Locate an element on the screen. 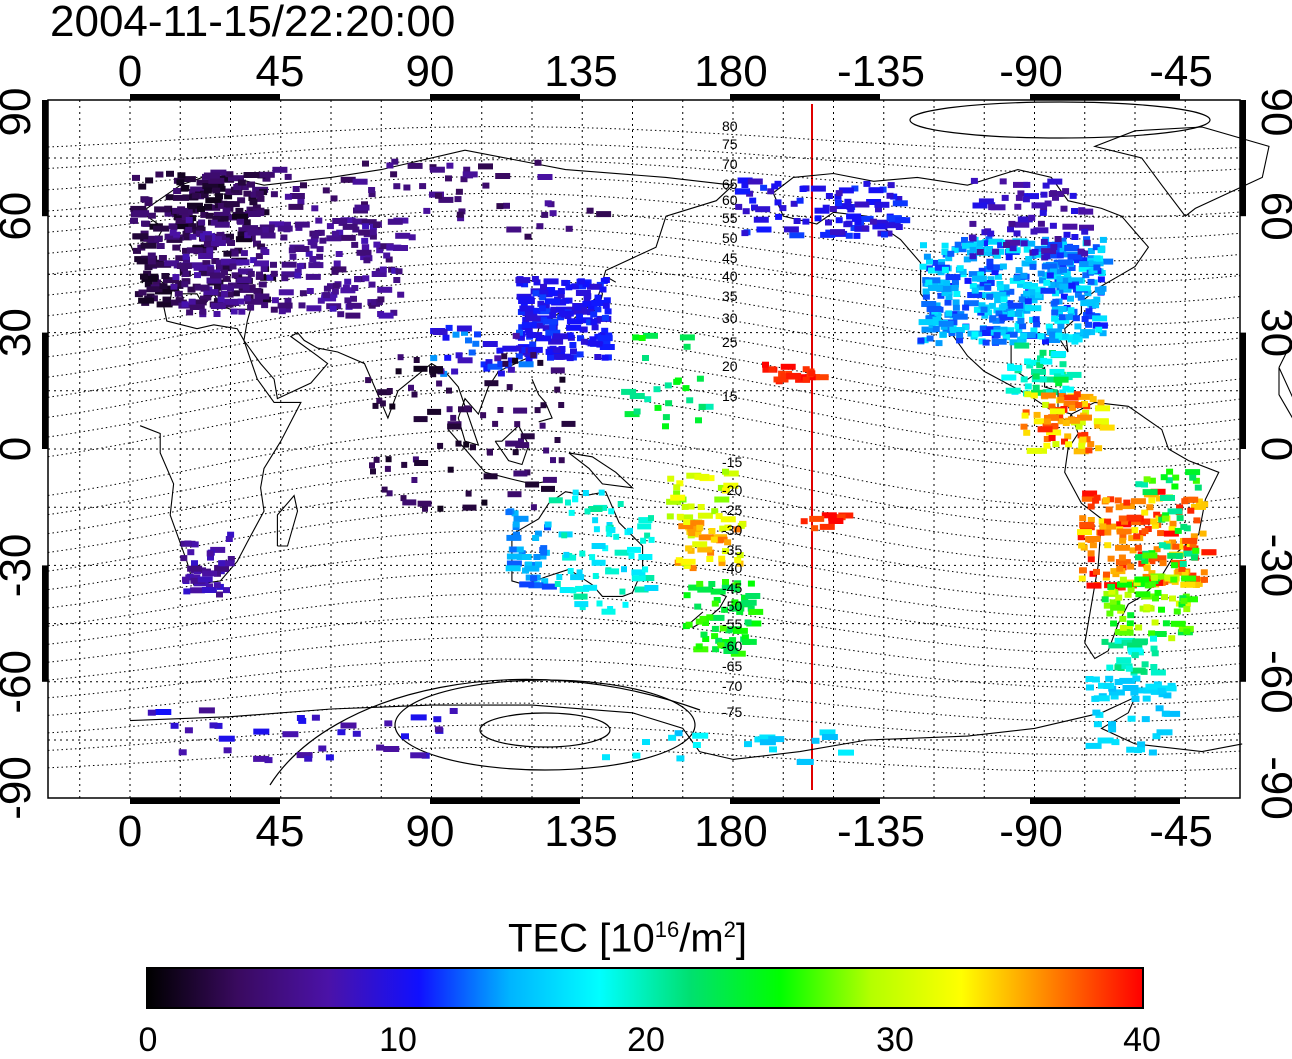  colorbar-title-exponent: 16 is located at coordinates (667, 929).